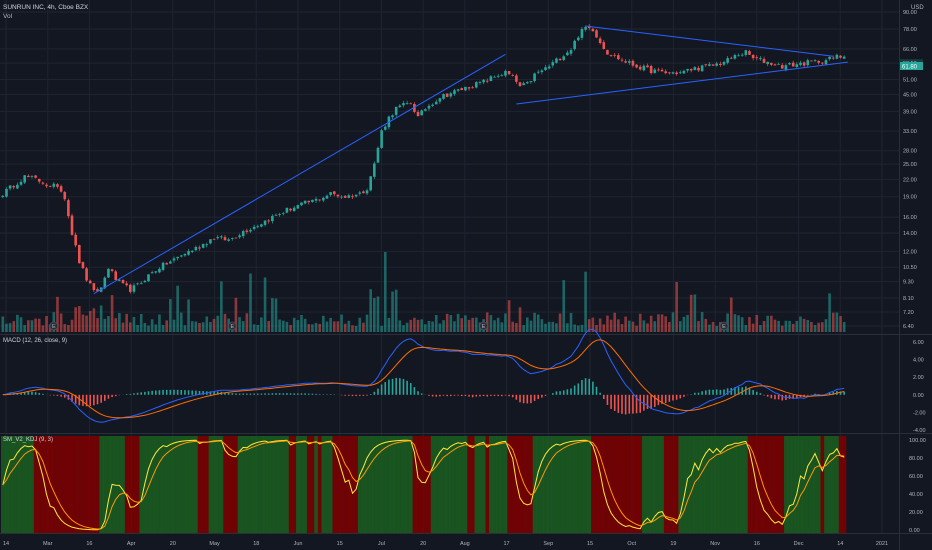 Image resolution: width=932 pixels, height=550 pixels. I want to click on time-tick-label: 14, so click(840, 544).